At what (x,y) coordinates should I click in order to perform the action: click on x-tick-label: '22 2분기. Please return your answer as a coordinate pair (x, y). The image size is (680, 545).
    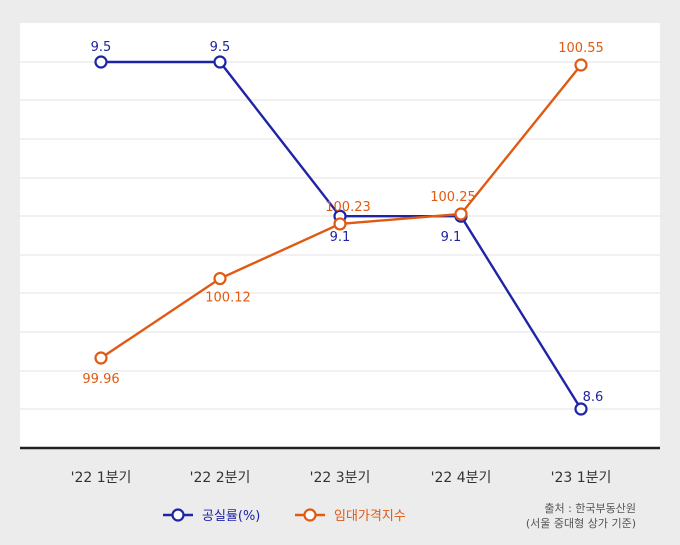
    Looking at the image, I should click on (220, 478).